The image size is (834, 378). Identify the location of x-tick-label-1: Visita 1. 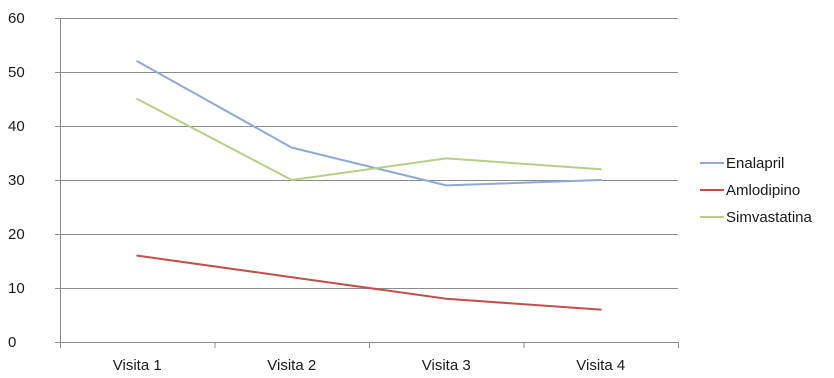
(137, 365).